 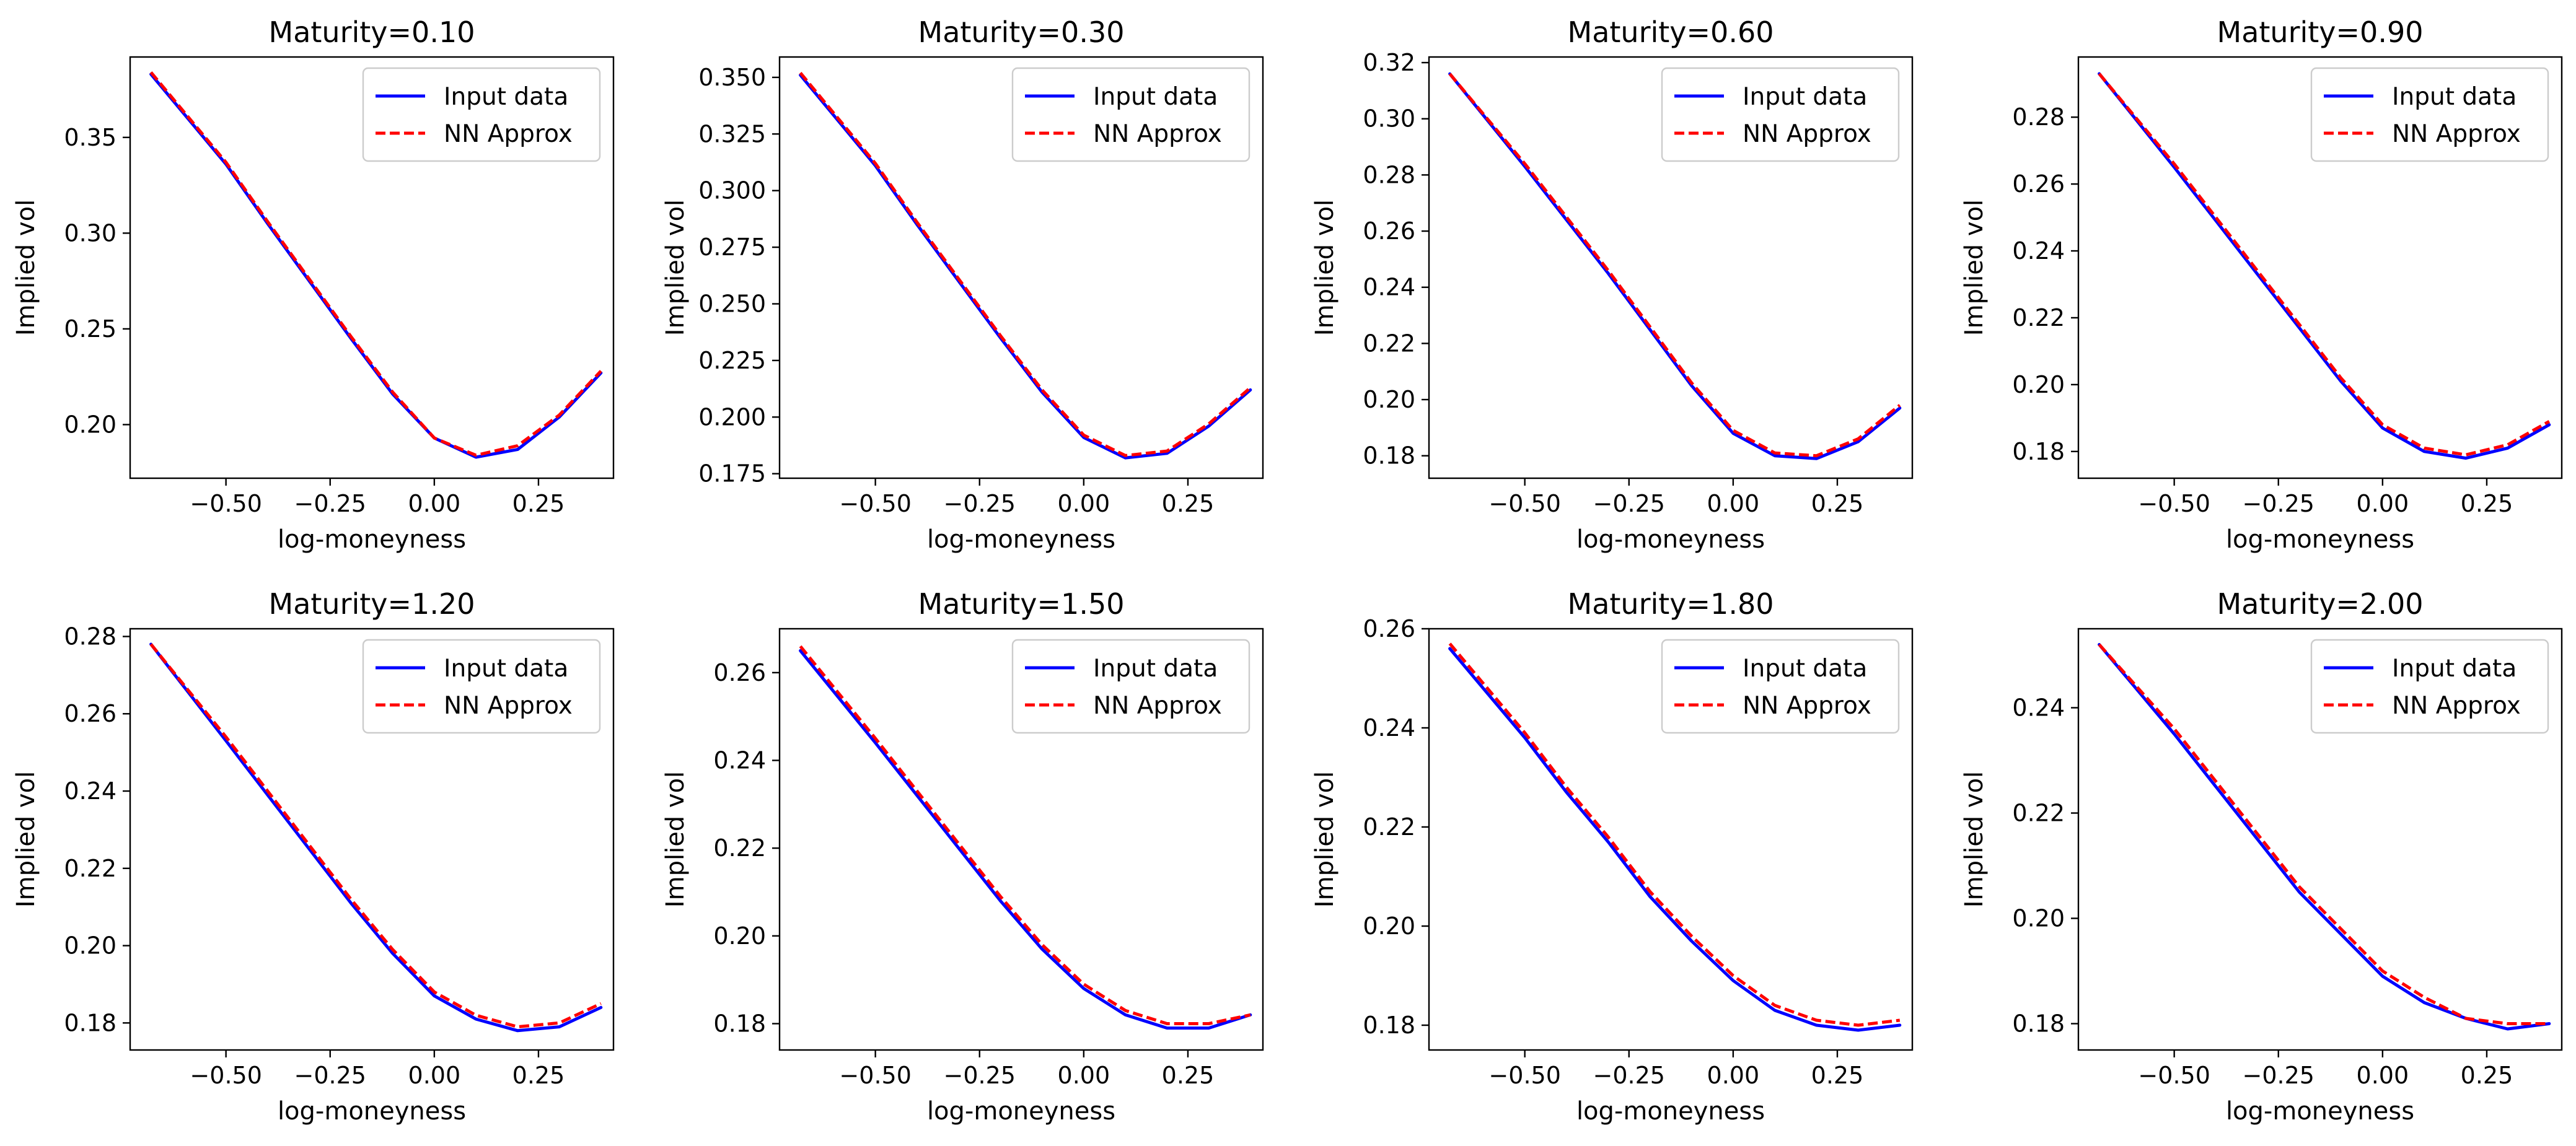 I want to click on subplot-title: Maturity=0.90, so click(x=2321, y=32).